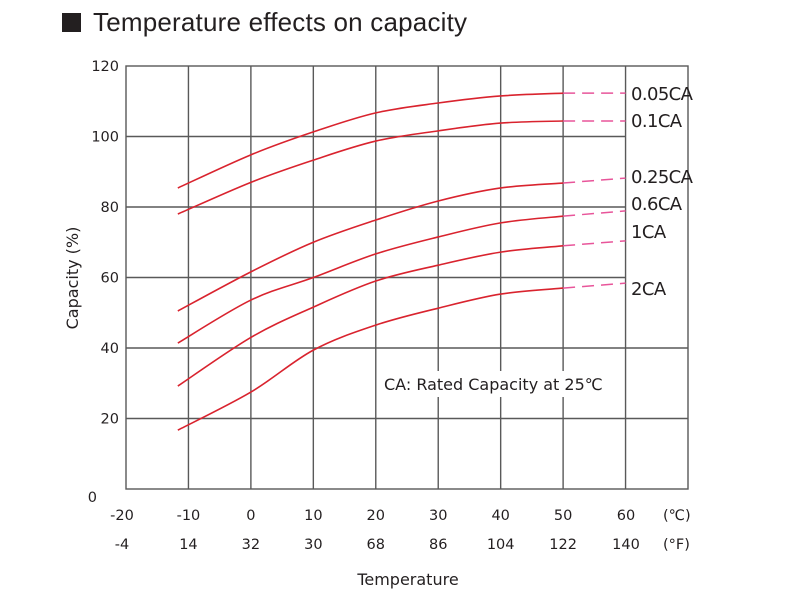 Image resolution: width=800 pixels, height=600 pixels. Describe the element at coordinates (105, 67) in the screenshot. I see `y-tick-label: 120` at that location.